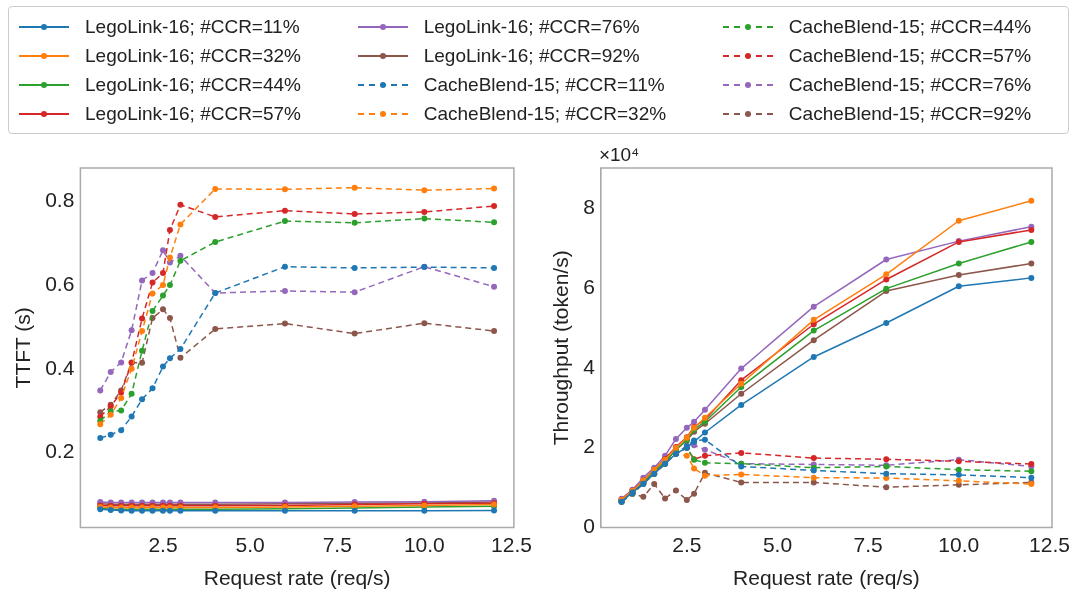 Image resolution: width=1077 pixels, height=599 pixels. What do you see at coordinates (910, 84) in the screenshot?
I see `legend-label: CacheBlend-15; #CCR=76%` at bounding box center [910, 84].